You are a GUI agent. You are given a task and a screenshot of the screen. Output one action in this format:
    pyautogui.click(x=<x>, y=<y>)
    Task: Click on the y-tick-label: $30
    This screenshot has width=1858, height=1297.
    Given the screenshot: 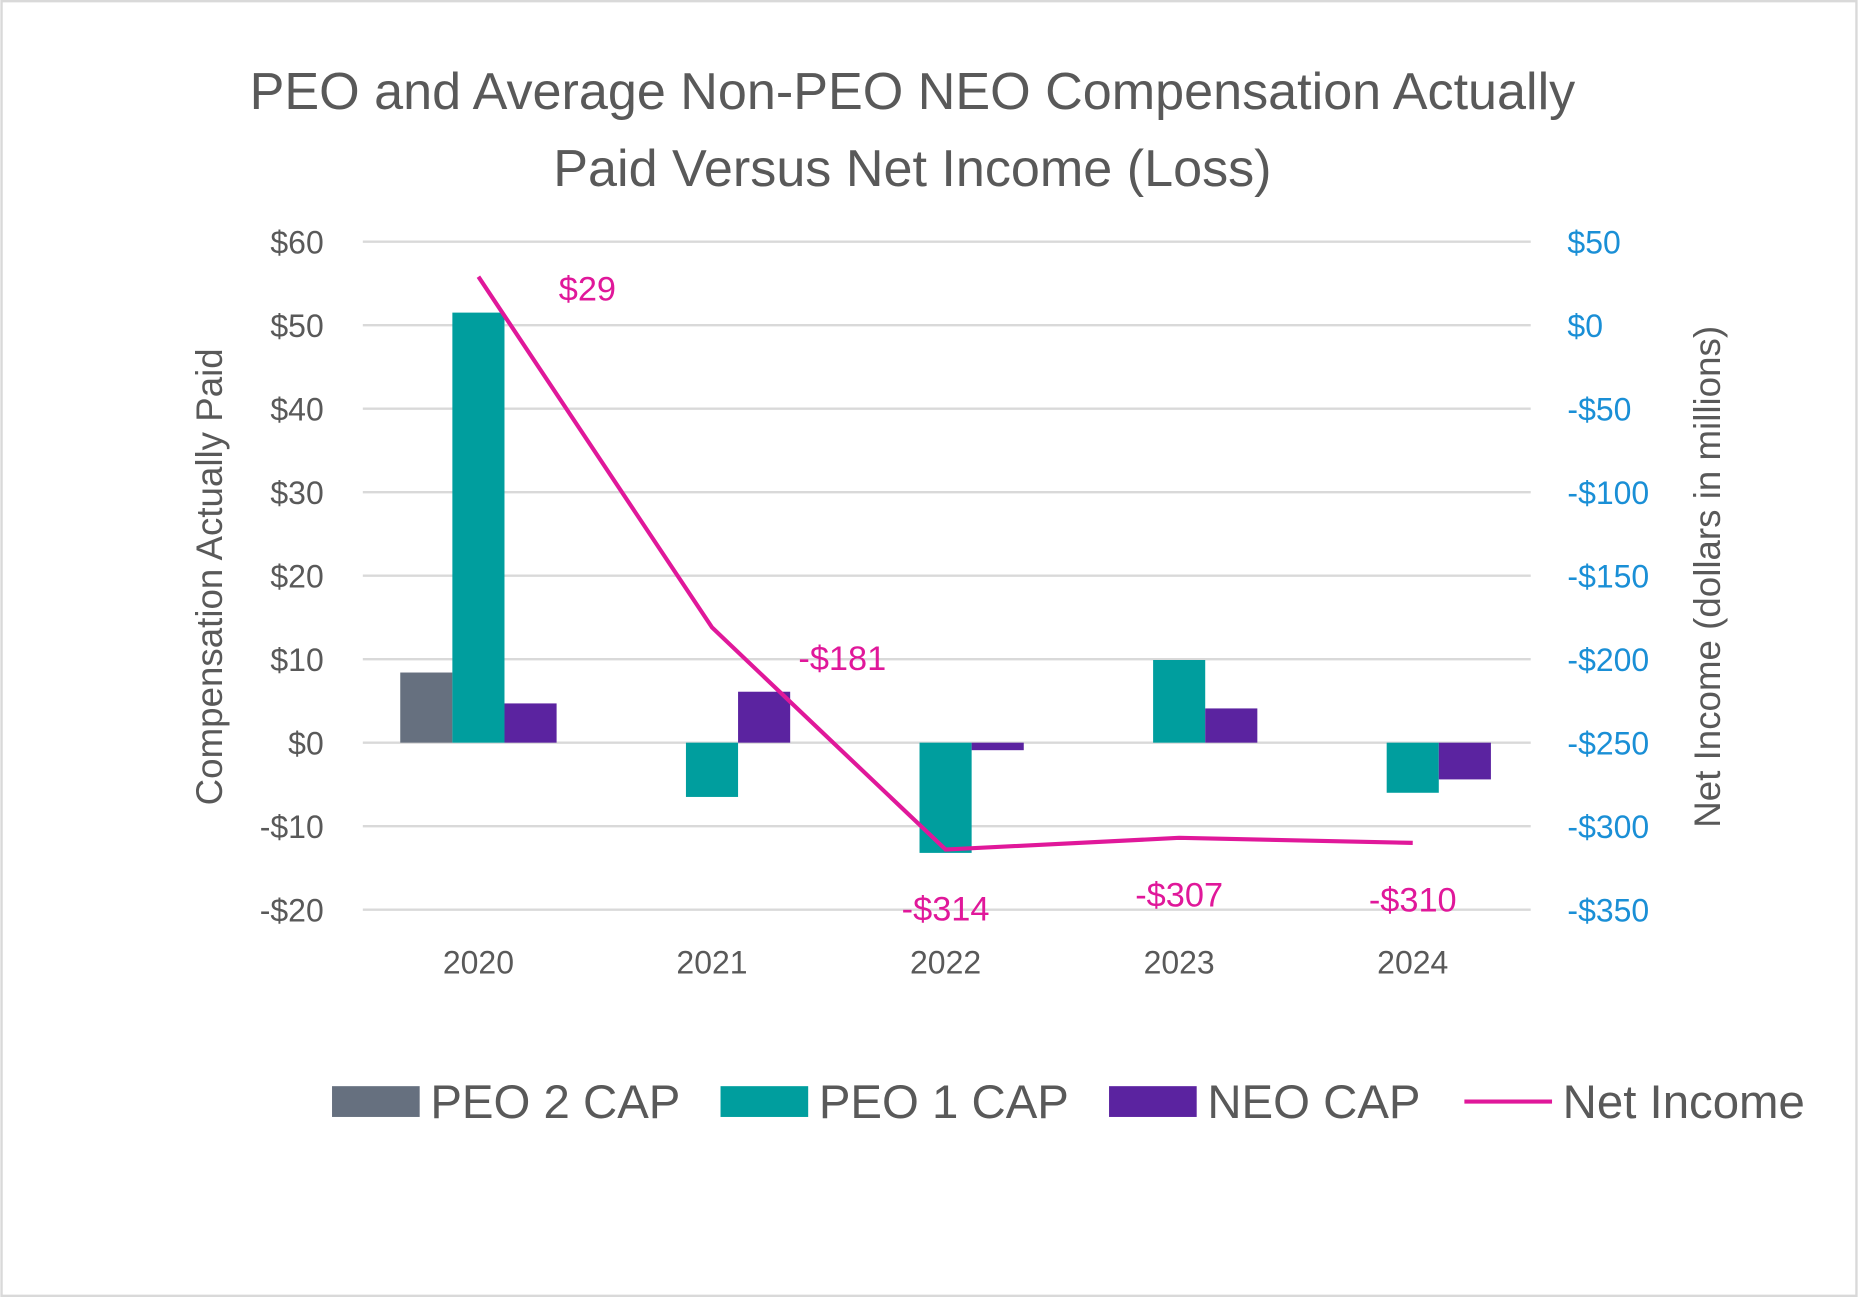 What is the action you would take?
    pyautogui.click(x=296, y=493)
    